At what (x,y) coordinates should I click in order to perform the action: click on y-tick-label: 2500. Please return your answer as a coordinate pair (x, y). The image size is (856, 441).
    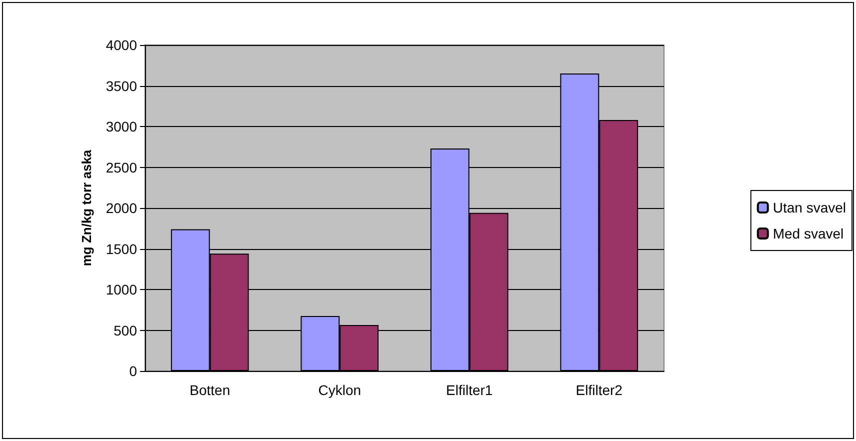
    Looking at the image, I should click on (122, 167).